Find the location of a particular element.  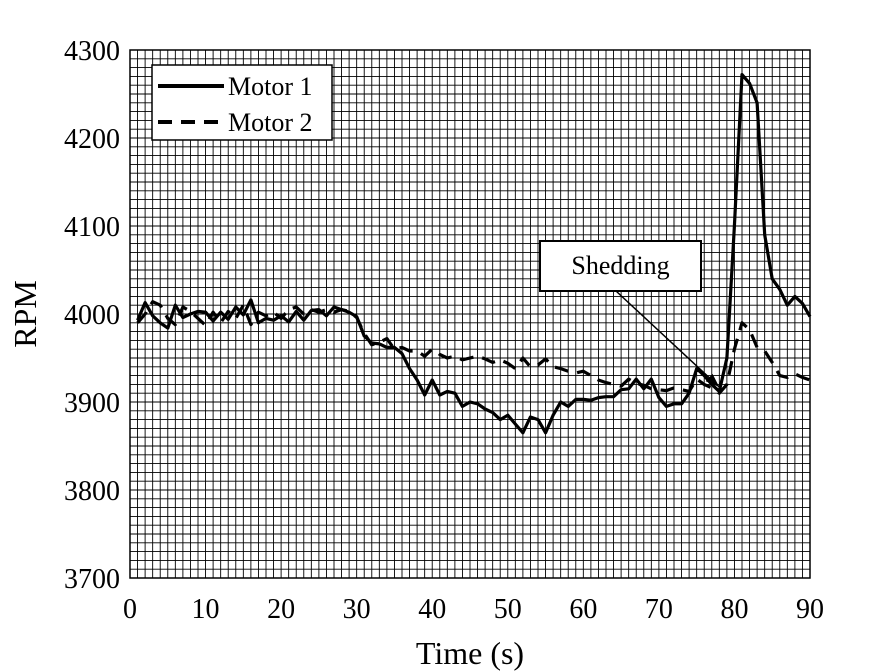

annotation-box is located at coordinates (620, 266).